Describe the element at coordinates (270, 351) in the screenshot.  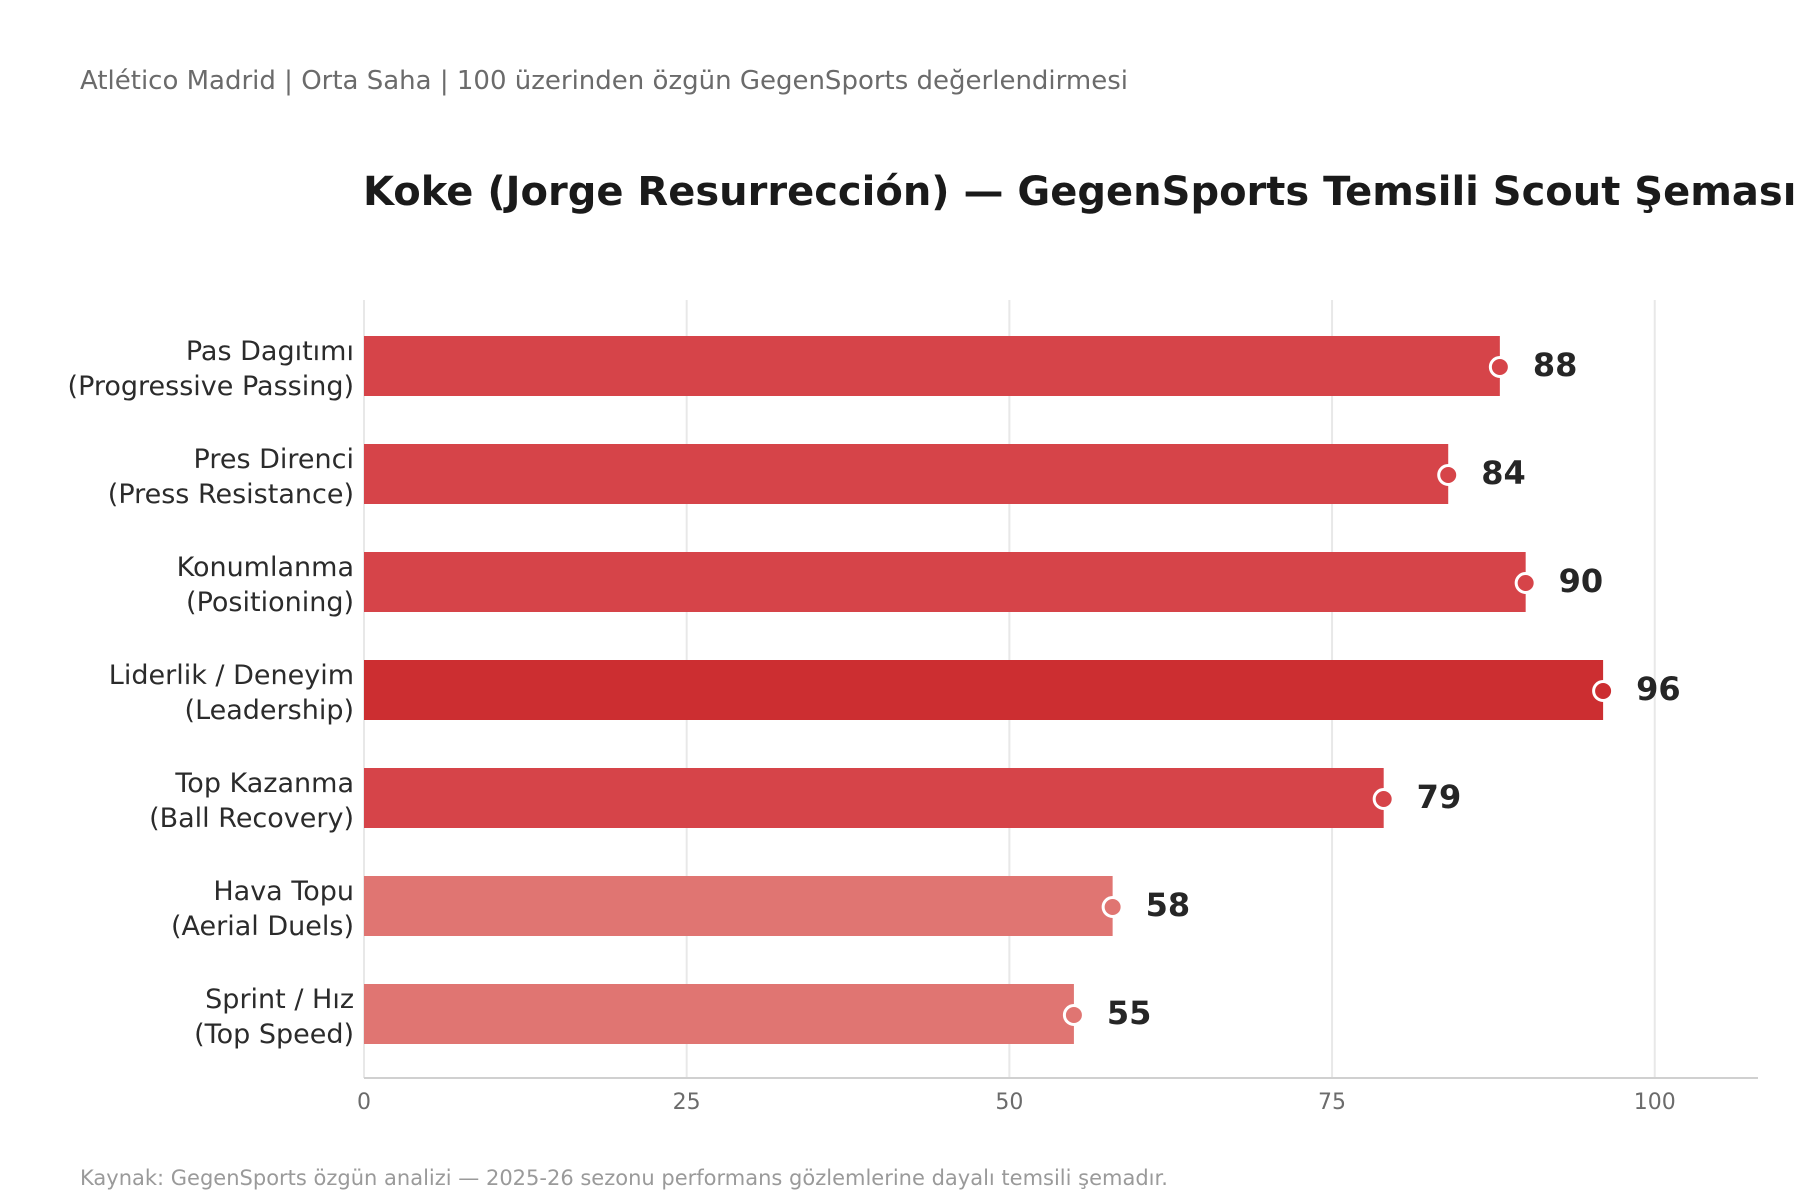
I see `category-label-0: Pas Dagıtımı` at that location.